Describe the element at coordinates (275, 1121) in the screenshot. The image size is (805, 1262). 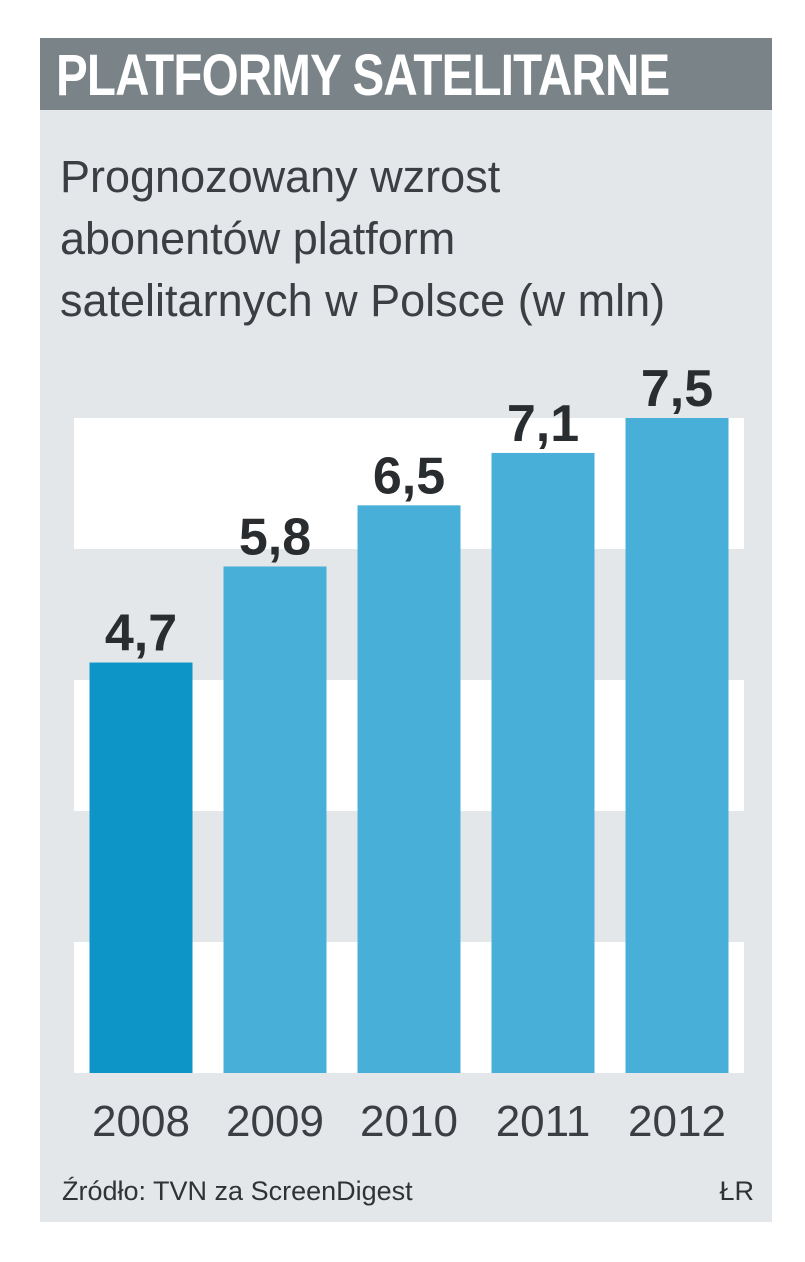
I see `x-tick-label-2009: 2009` at that location.